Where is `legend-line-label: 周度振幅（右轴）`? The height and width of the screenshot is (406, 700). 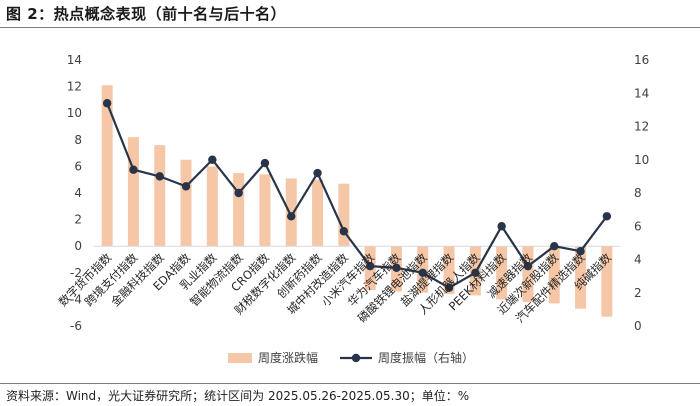 legend-line-label: 周度振幅（右轴） is located at coordinates (426, 357).